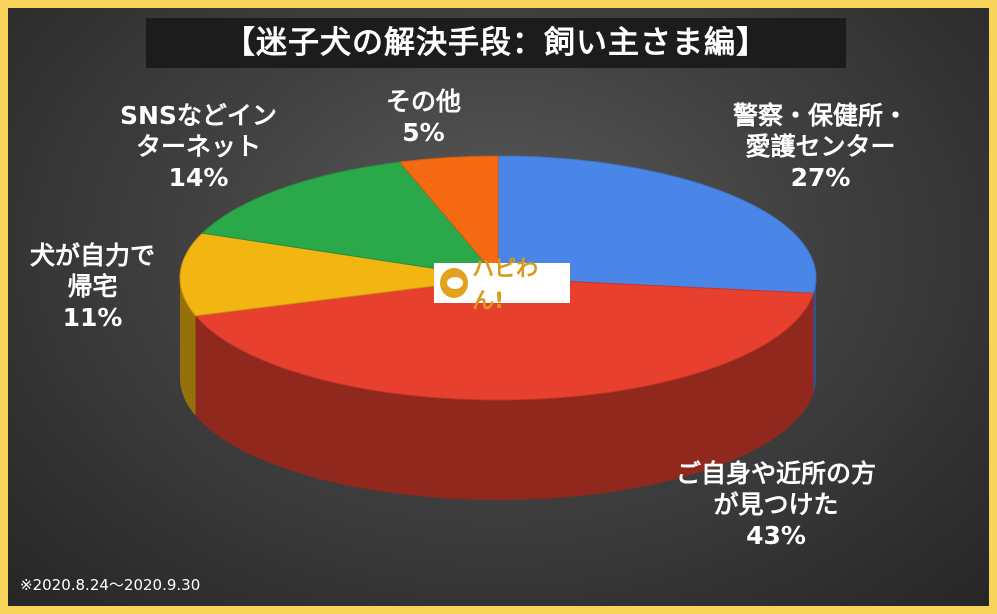  Describe the element at coordinates (423, 117) in the screenshot. I see `label-other: その他 5%` at that location.